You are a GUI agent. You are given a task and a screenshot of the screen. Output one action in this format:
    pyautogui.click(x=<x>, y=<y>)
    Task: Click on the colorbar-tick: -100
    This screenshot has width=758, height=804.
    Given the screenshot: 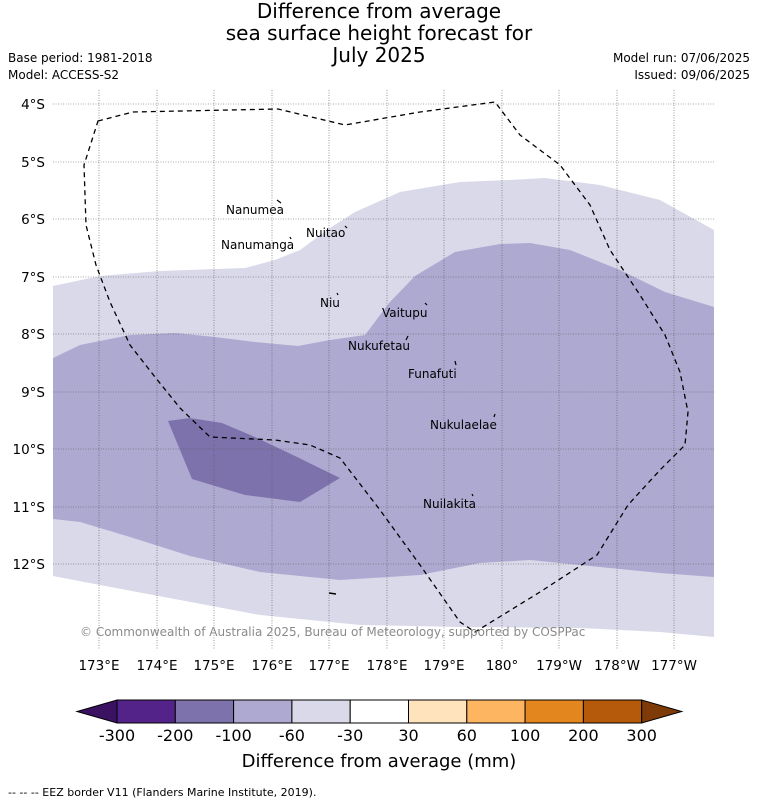 What is the action you would take?
    pyautogui.click(x=233, y=735)
    